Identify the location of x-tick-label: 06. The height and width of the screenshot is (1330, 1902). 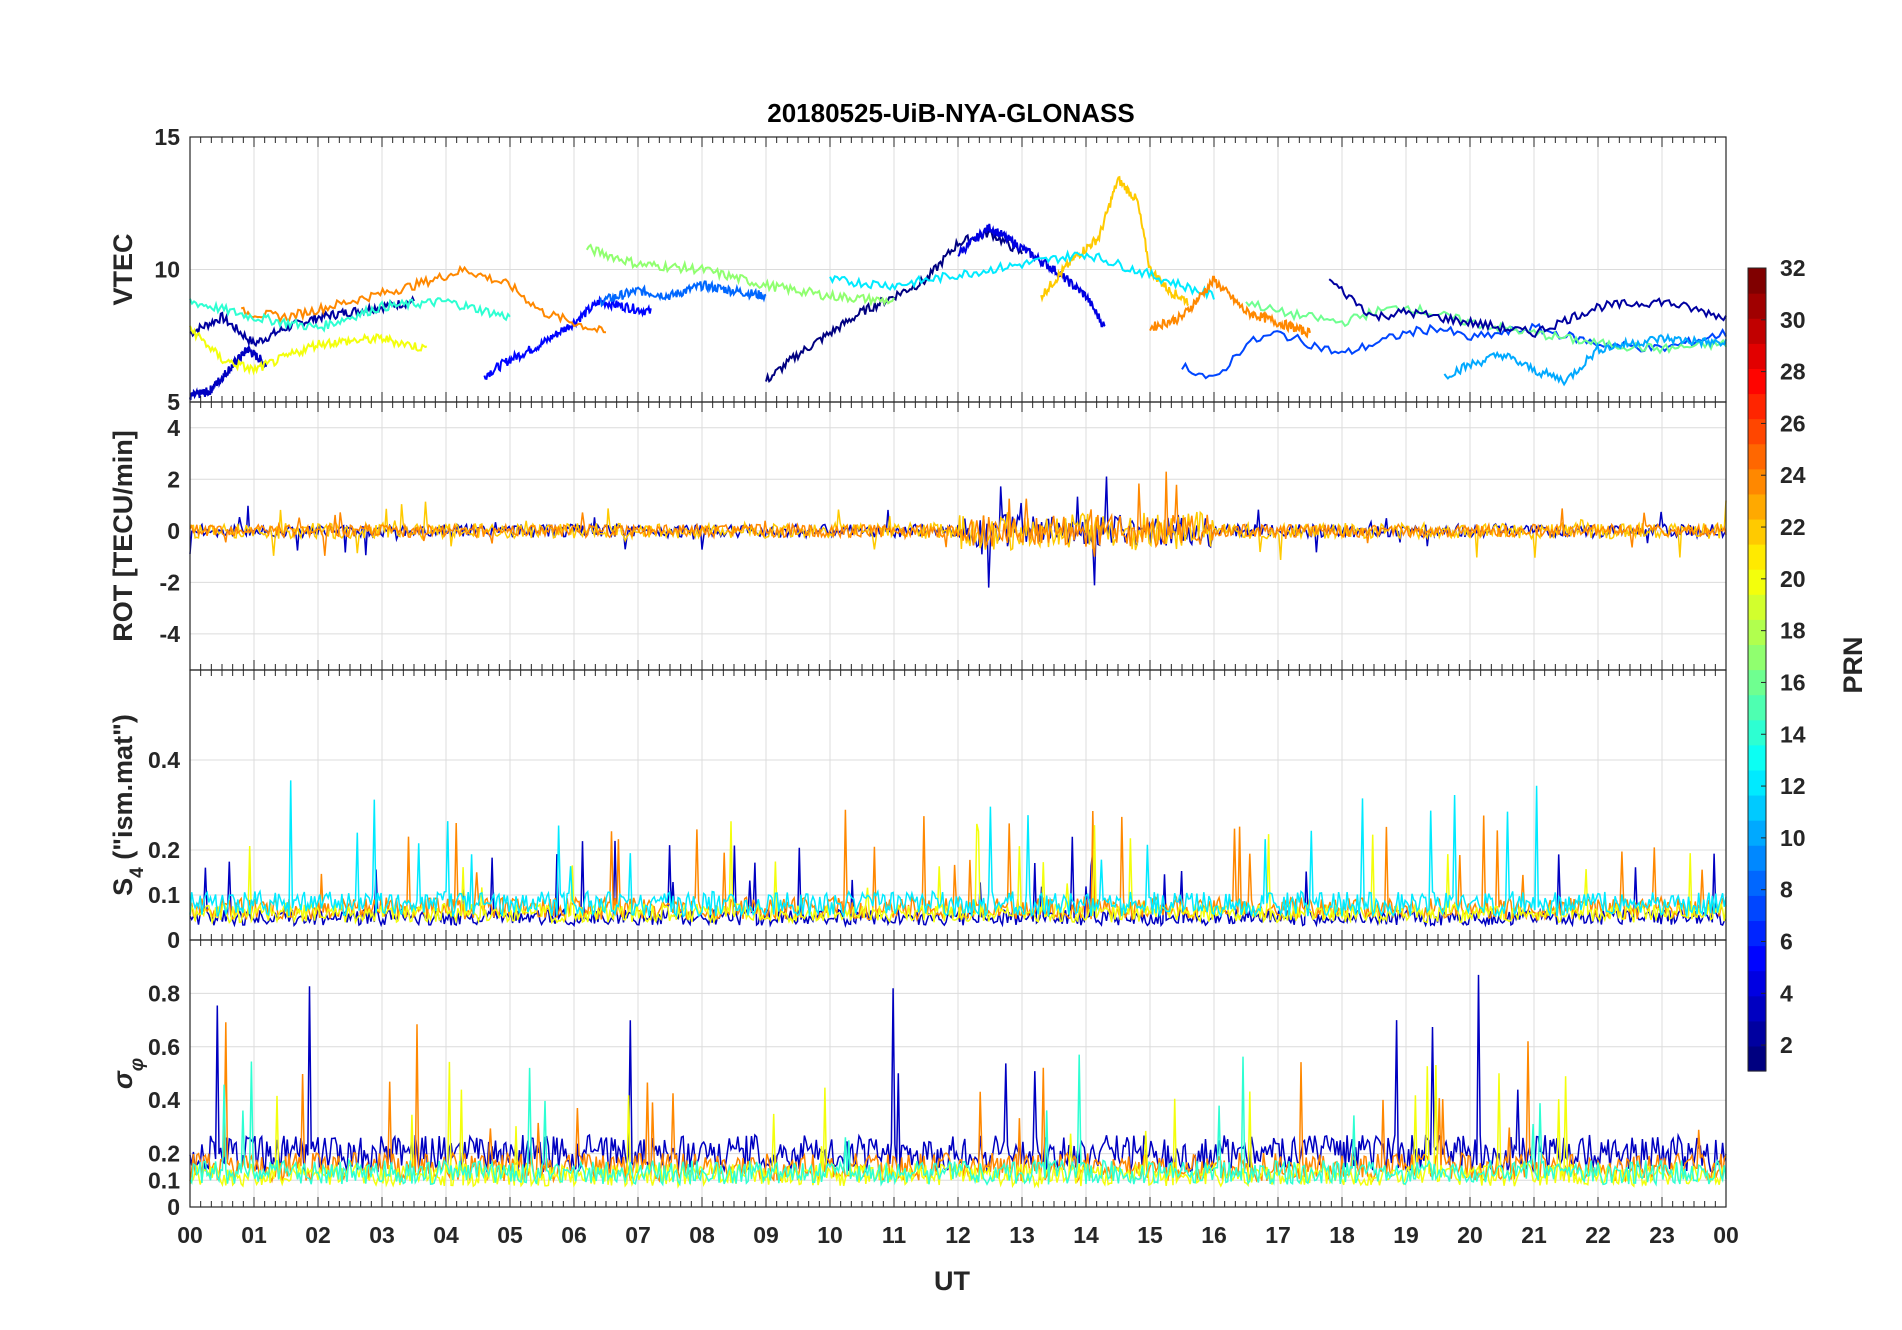
(574, 1235).